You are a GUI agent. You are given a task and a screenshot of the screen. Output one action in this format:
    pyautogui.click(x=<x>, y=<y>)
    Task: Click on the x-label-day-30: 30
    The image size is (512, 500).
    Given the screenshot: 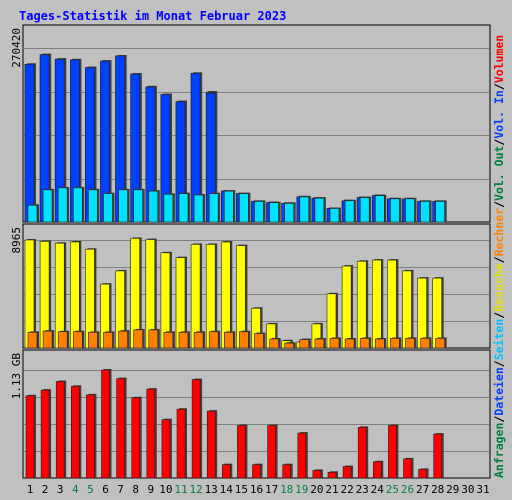 What is the action you would take?
    pyautogui.click(x=467, y=489)
    